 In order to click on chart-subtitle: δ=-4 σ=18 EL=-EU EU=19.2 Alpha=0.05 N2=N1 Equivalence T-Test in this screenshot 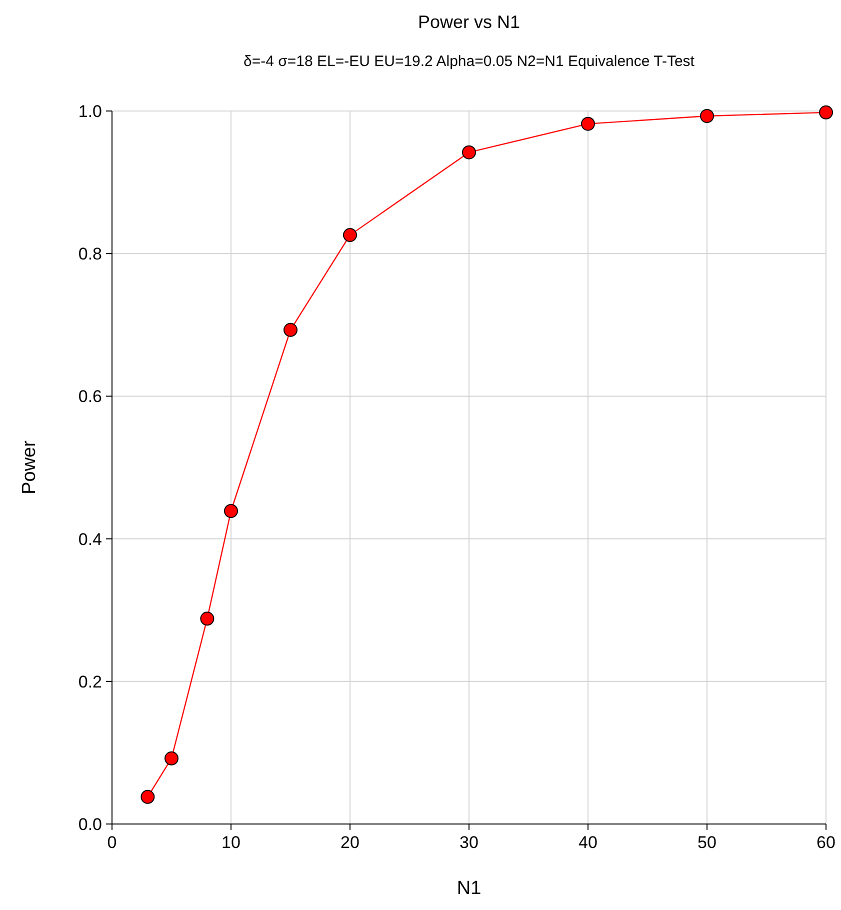, I will do `click(470, 61)`.